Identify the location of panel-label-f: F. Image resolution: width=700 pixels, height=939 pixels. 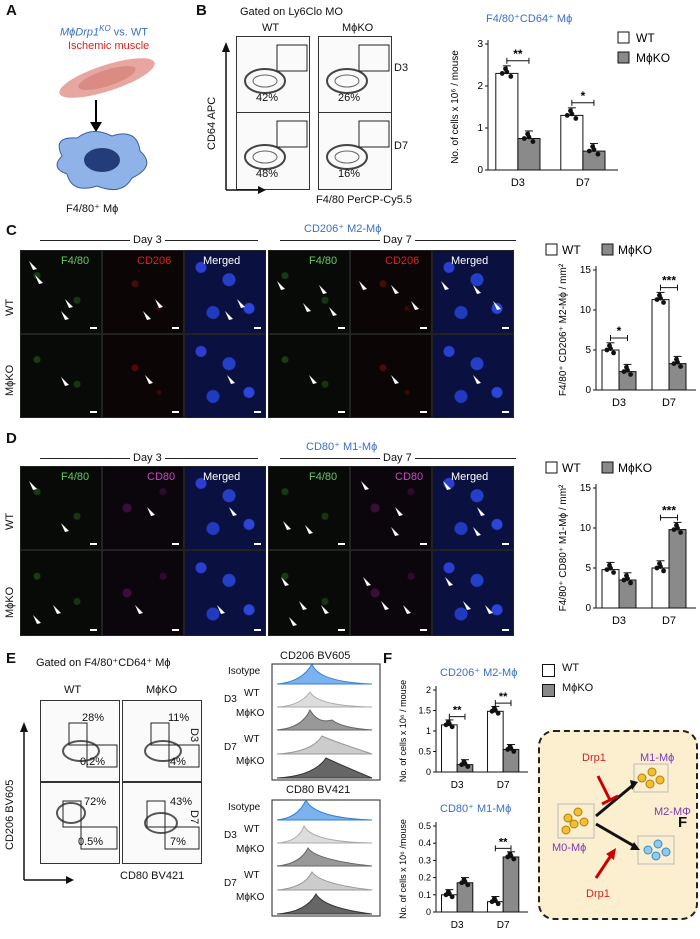
(388, 658).